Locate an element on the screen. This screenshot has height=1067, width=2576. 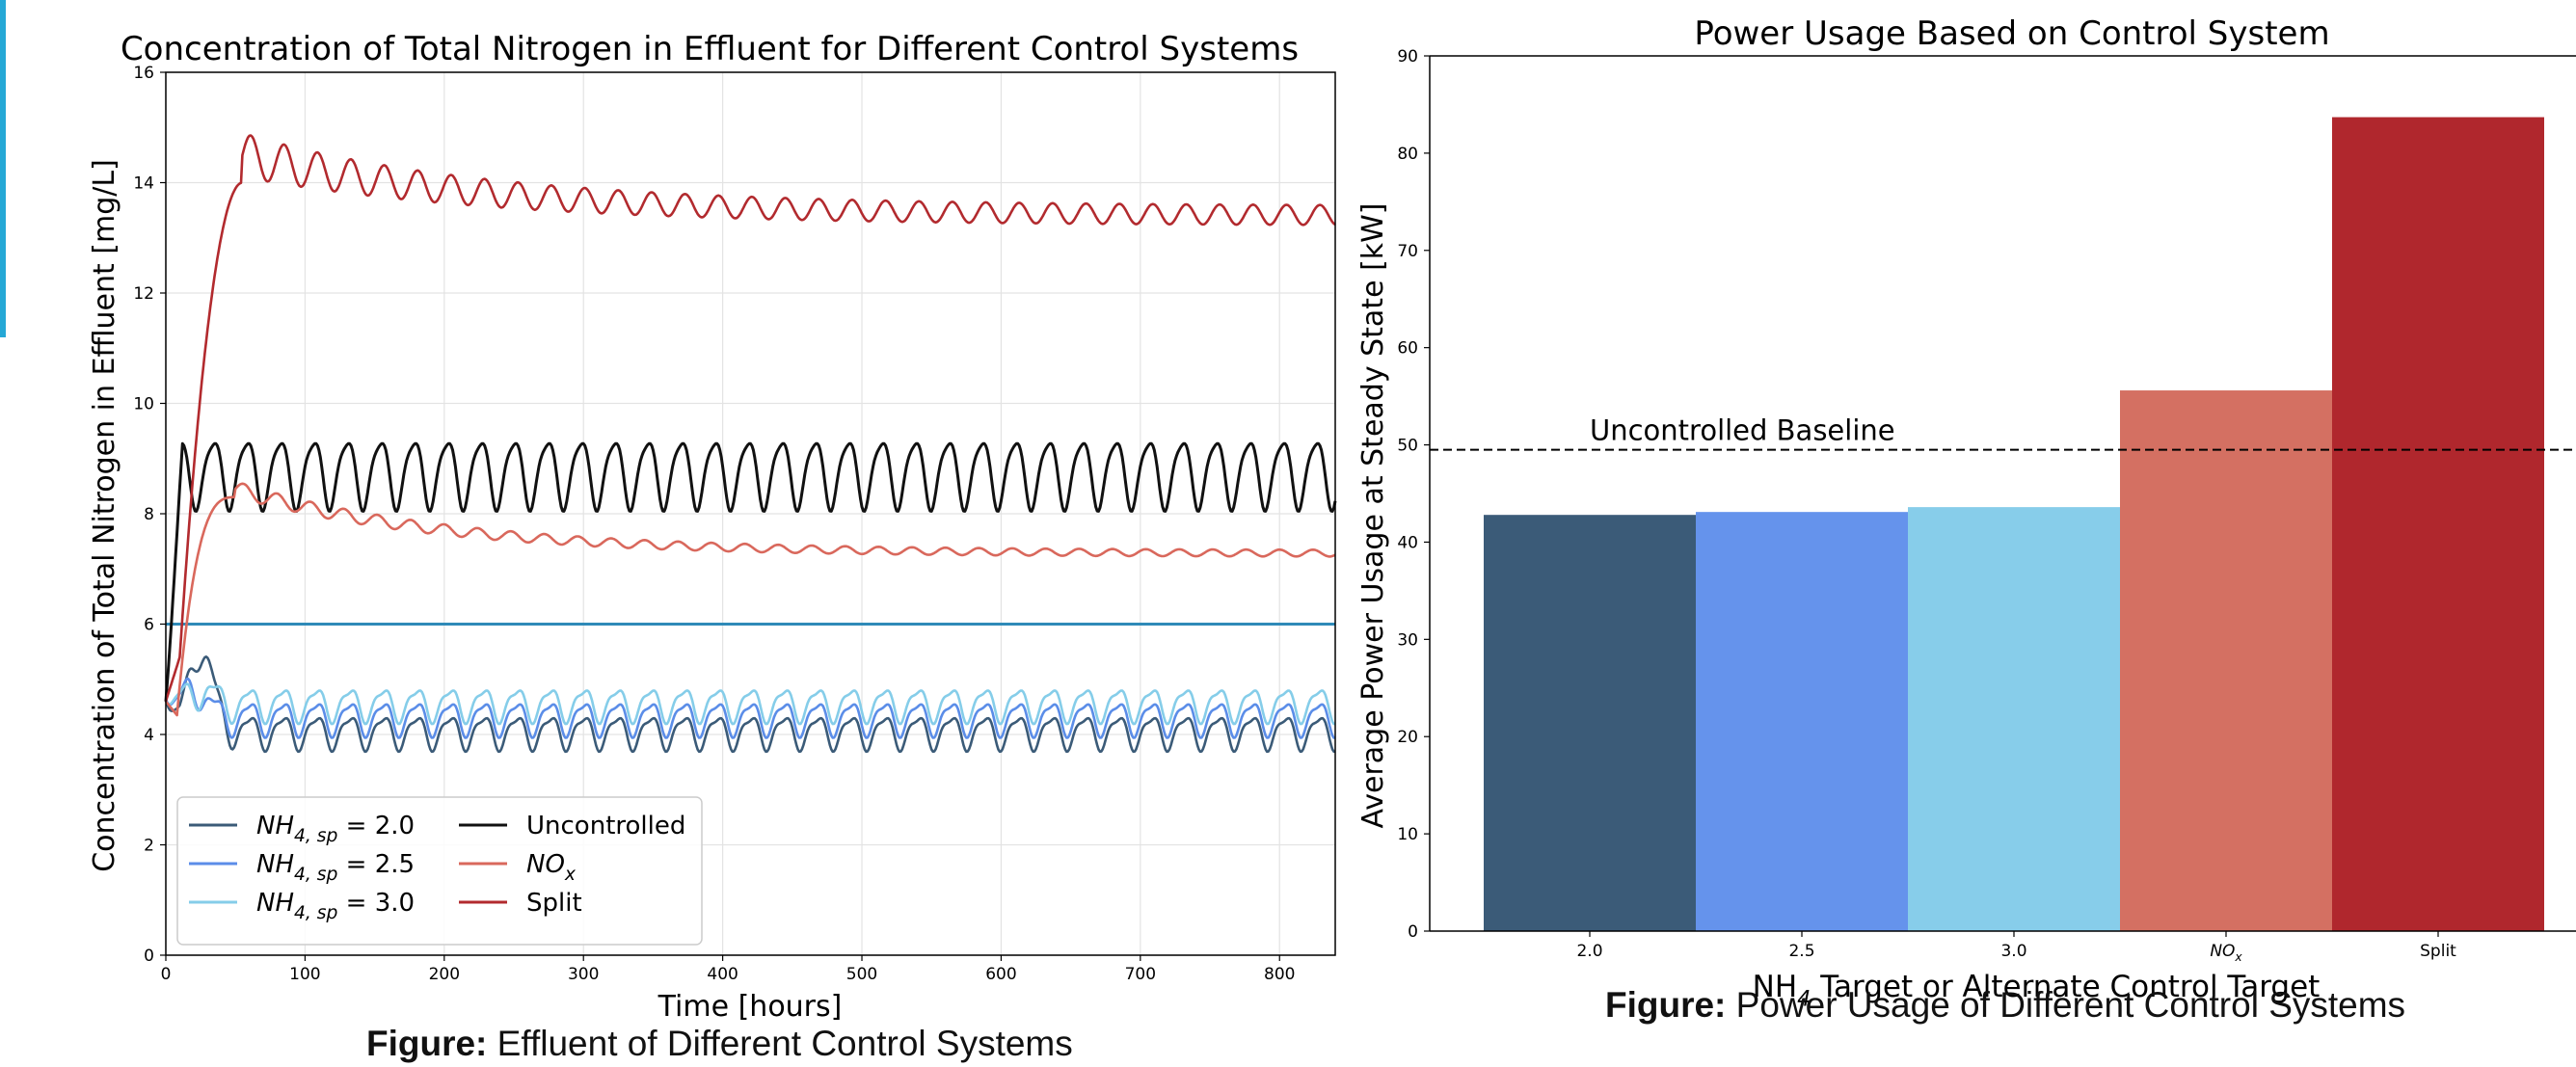
x-tick-label: Split is located at coordinates (2438, 951).